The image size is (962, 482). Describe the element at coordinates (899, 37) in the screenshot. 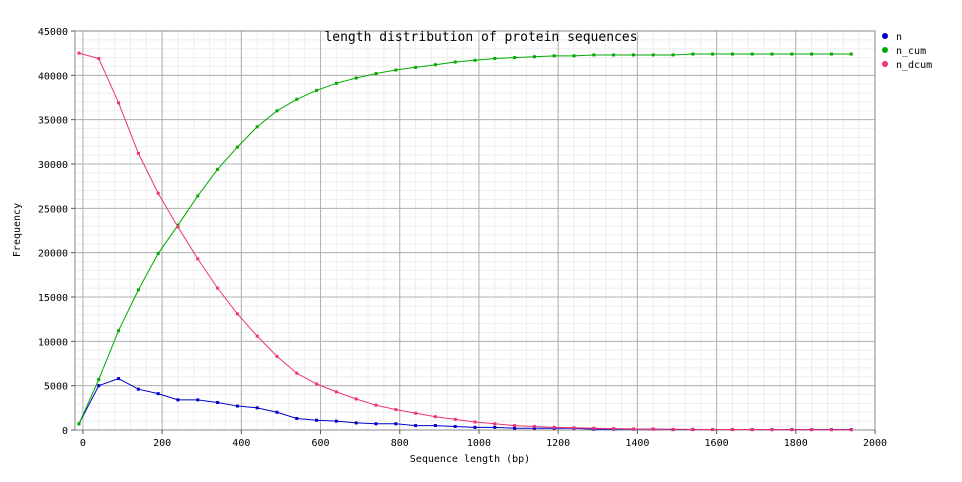

I see `legend-label: n` at that location.